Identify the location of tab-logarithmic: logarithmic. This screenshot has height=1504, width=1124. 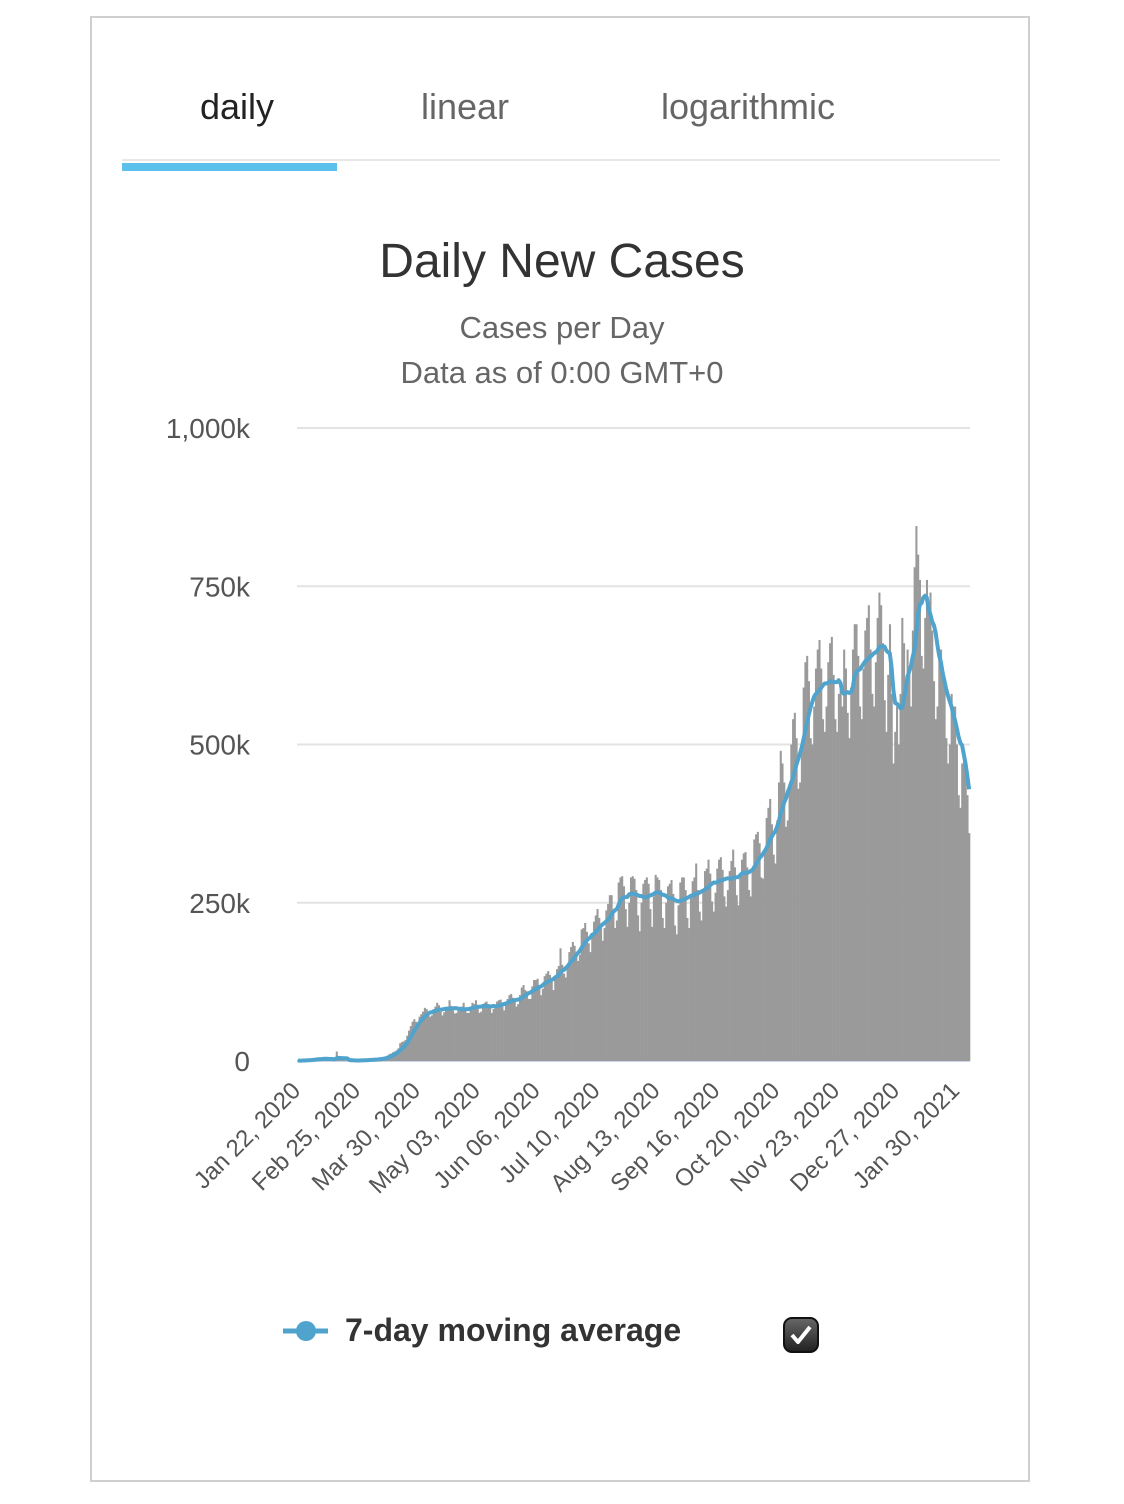
(748, 106).